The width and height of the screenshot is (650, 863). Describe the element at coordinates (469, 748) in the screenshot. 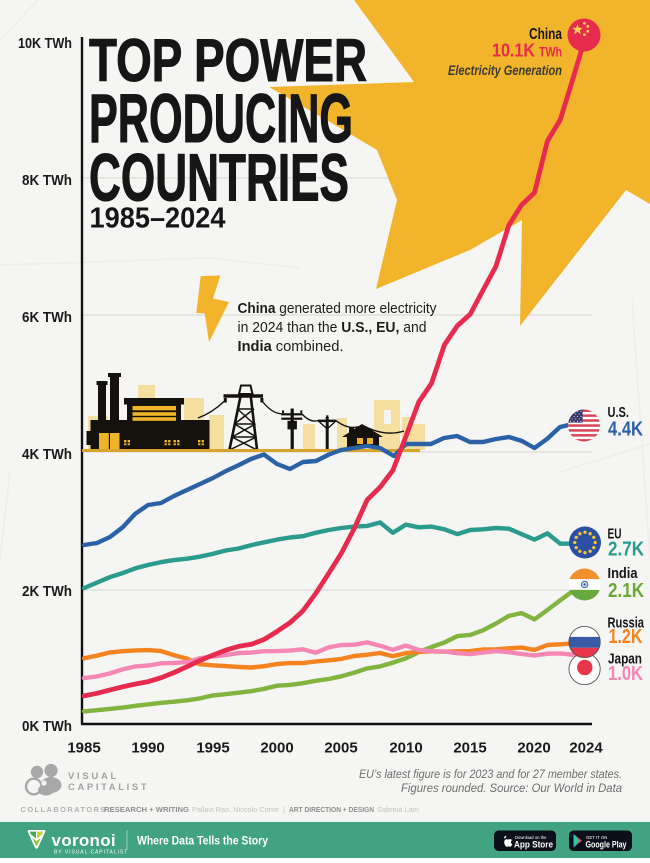

I see `svg-text: 2015` at that location.